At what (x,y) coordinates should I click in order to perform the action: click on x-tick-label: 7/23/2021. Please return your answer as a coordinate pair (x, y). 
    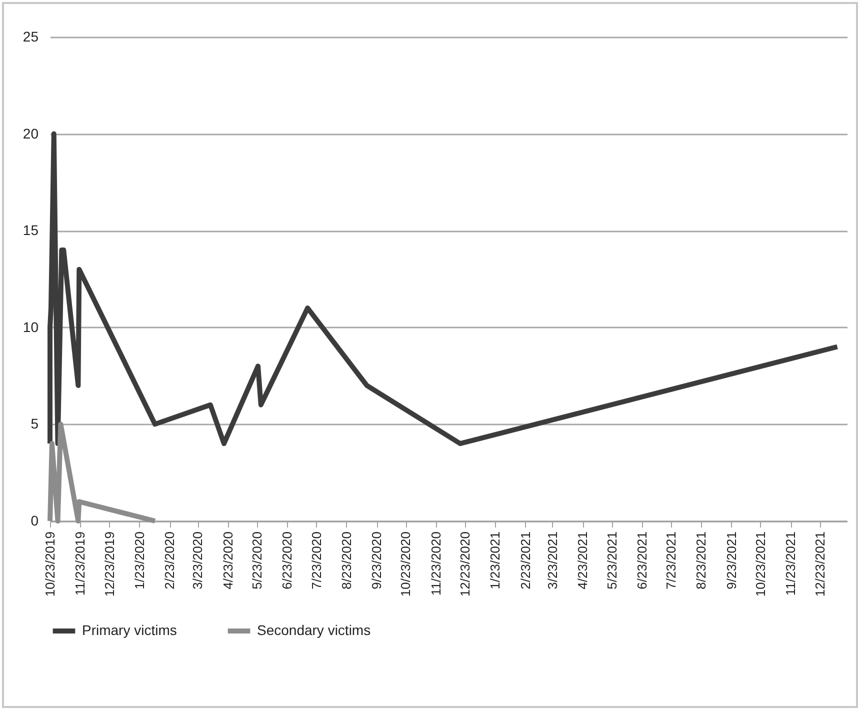
    Looking at the image, I should click on (671, 561).